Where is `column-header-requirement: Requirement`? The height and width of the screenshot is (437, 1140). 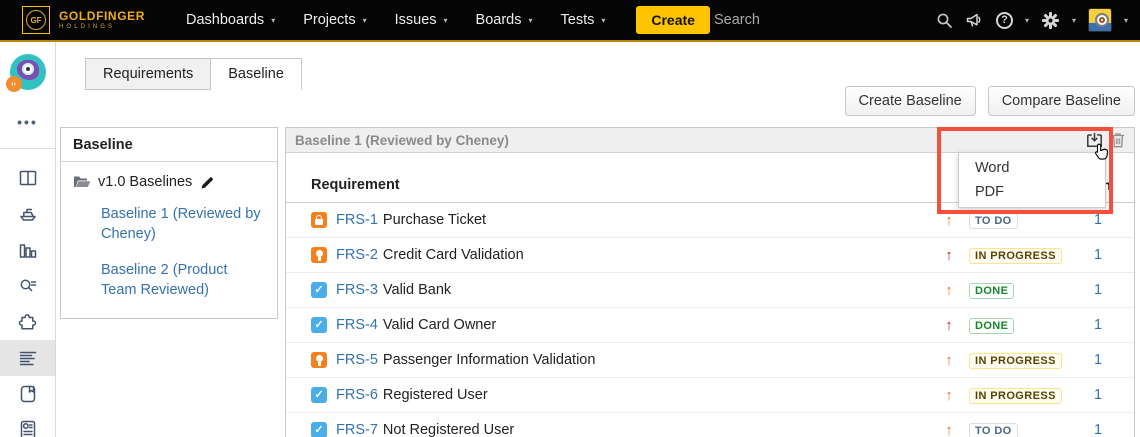
column-header-requirement: Requirement is located at coordinates (355, 185).